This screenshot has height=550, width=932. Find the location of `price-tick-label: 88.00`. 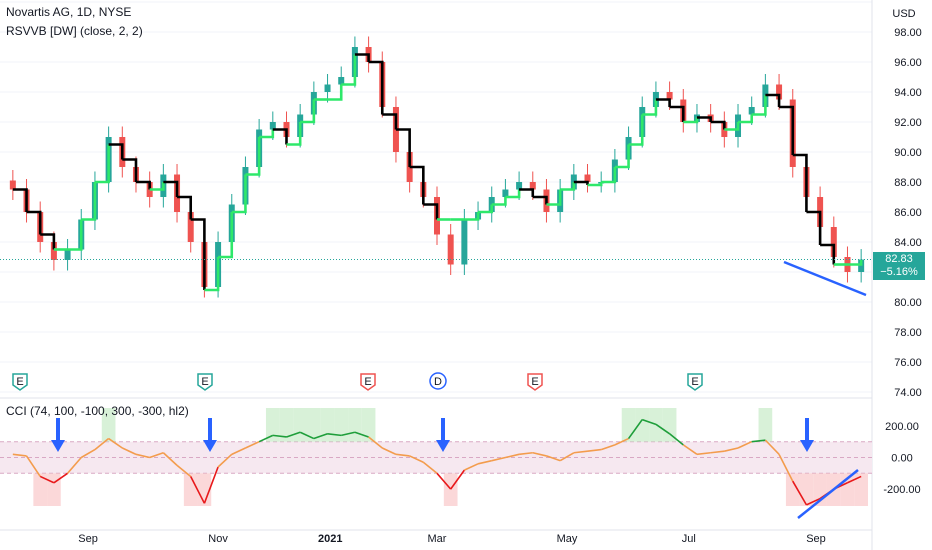

price-tick-label: 88.00 is located at coordinates (908, 183).